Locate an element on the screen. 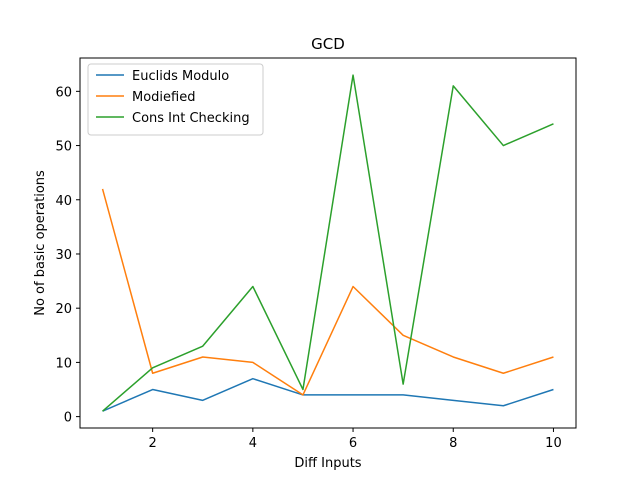 The height and width of the screenshot is (480, 640). y-tick-label: 0 is located at coordinates (68, 418).